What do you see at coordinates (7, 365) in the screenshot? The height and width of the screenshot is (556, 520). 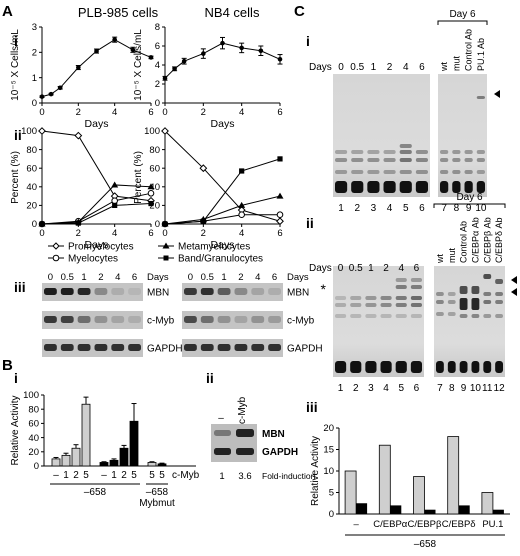 I see `panel-label-B: B` at bounding box center [7, 365].